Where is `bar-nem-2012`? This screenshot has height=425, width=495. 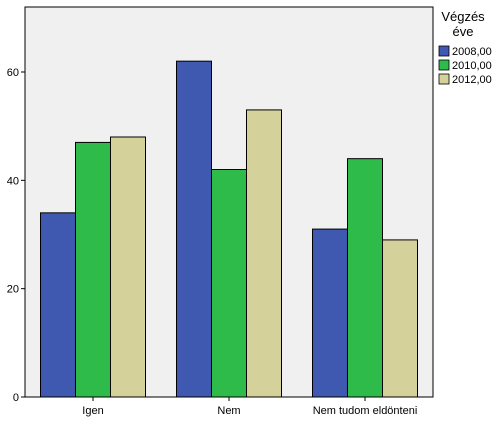 bar-nem-2012 is located at coordinates (264, 253).